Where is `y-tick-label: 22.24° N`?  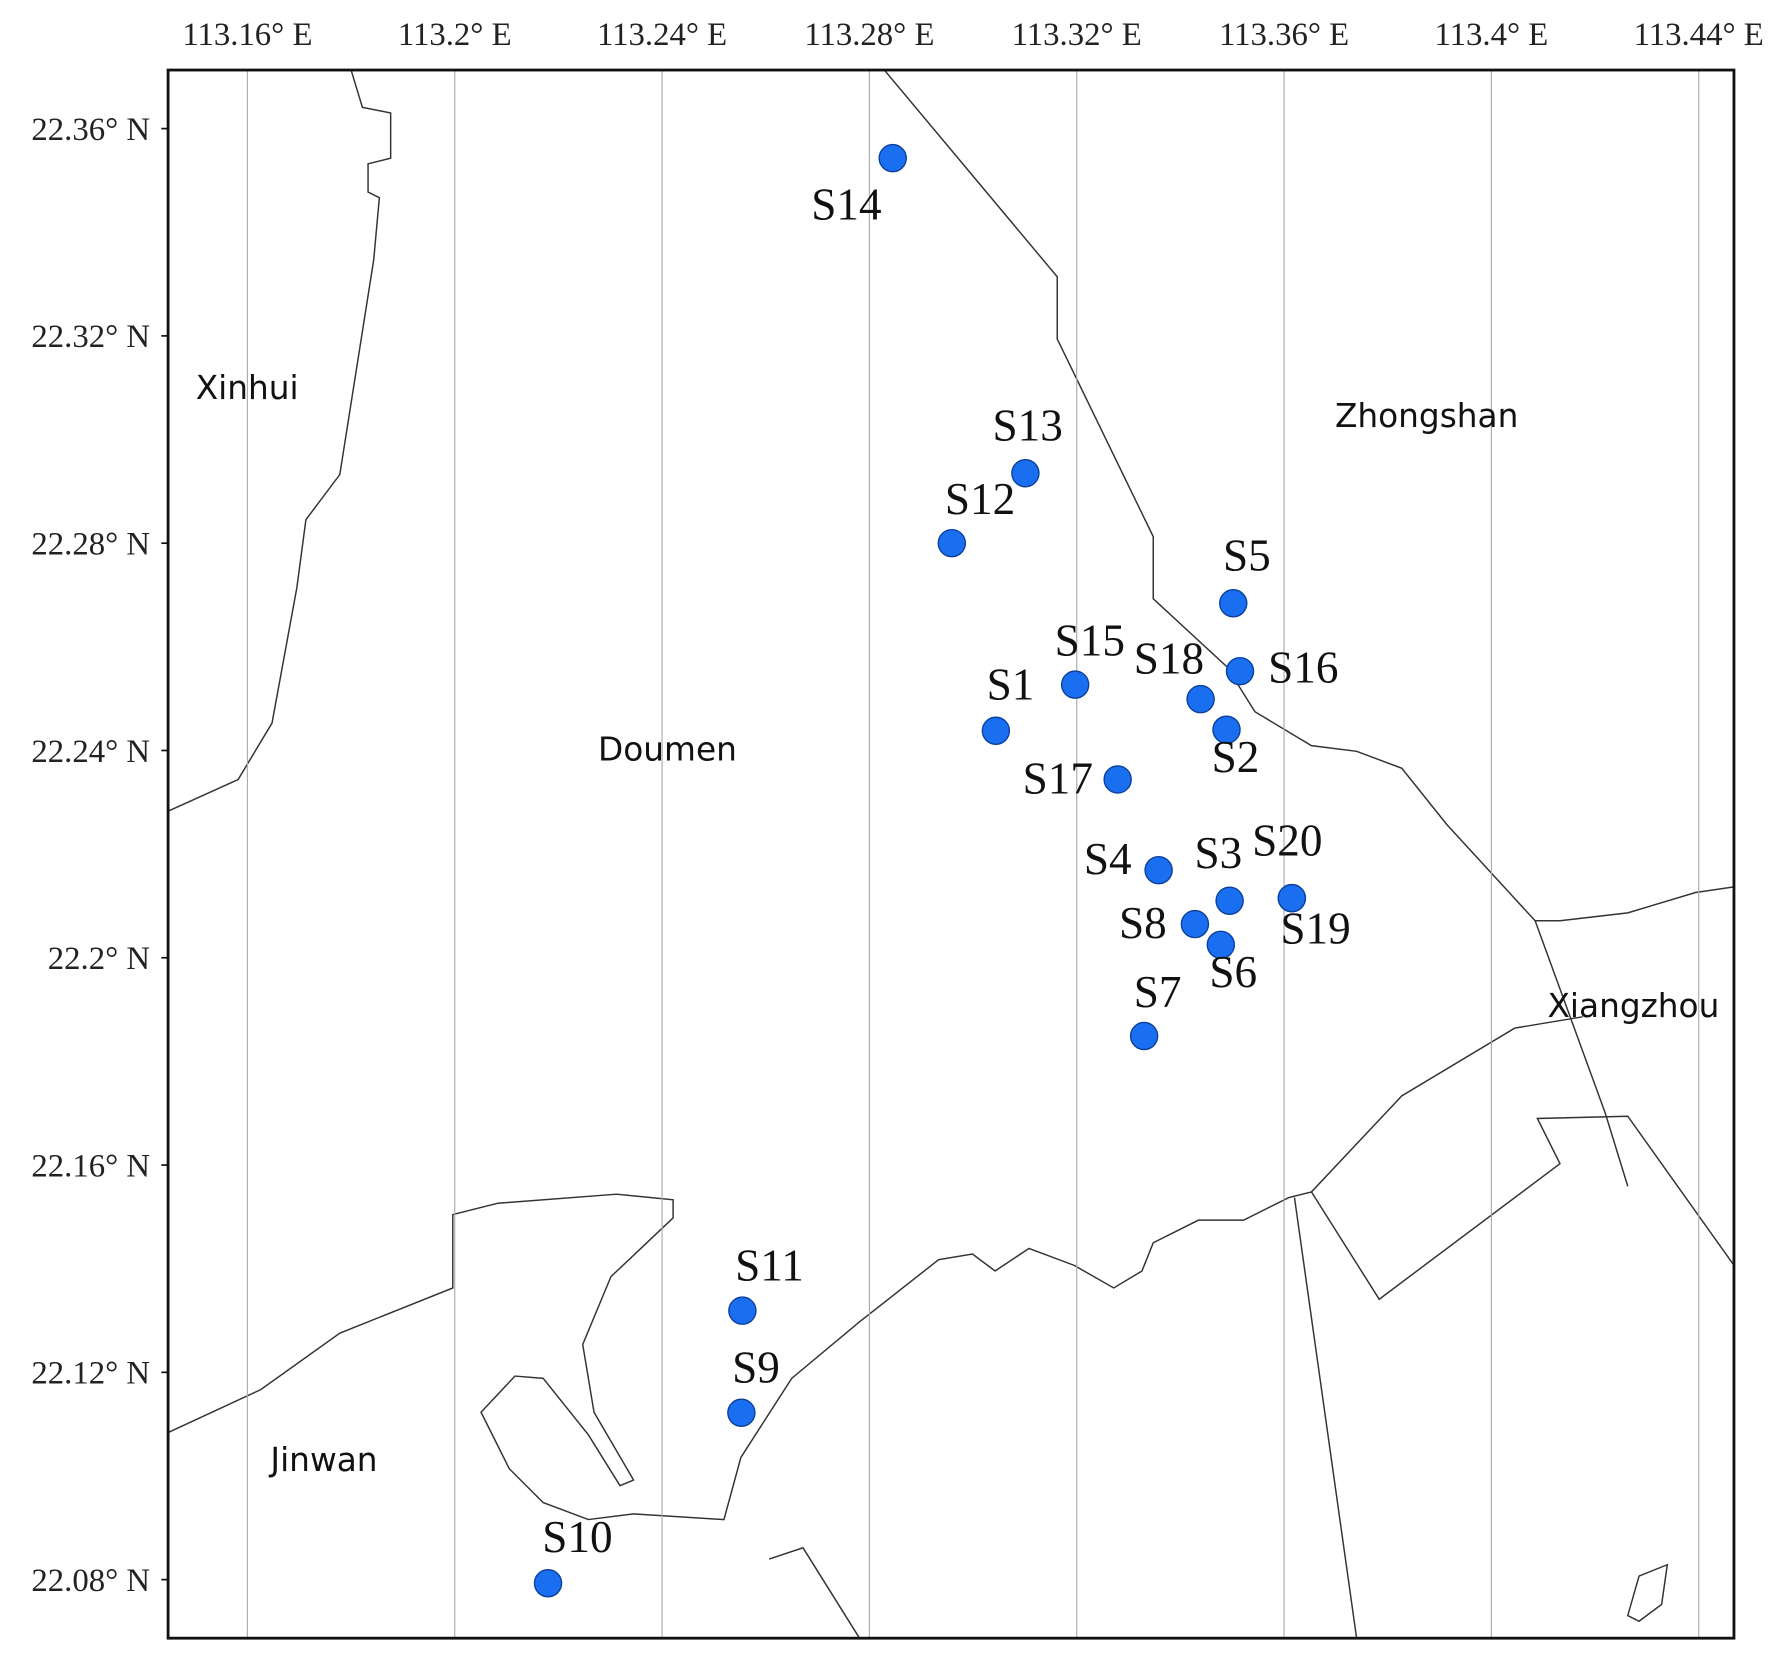
y-tick-label: 22.24° N is located at coordinates (90, 752).